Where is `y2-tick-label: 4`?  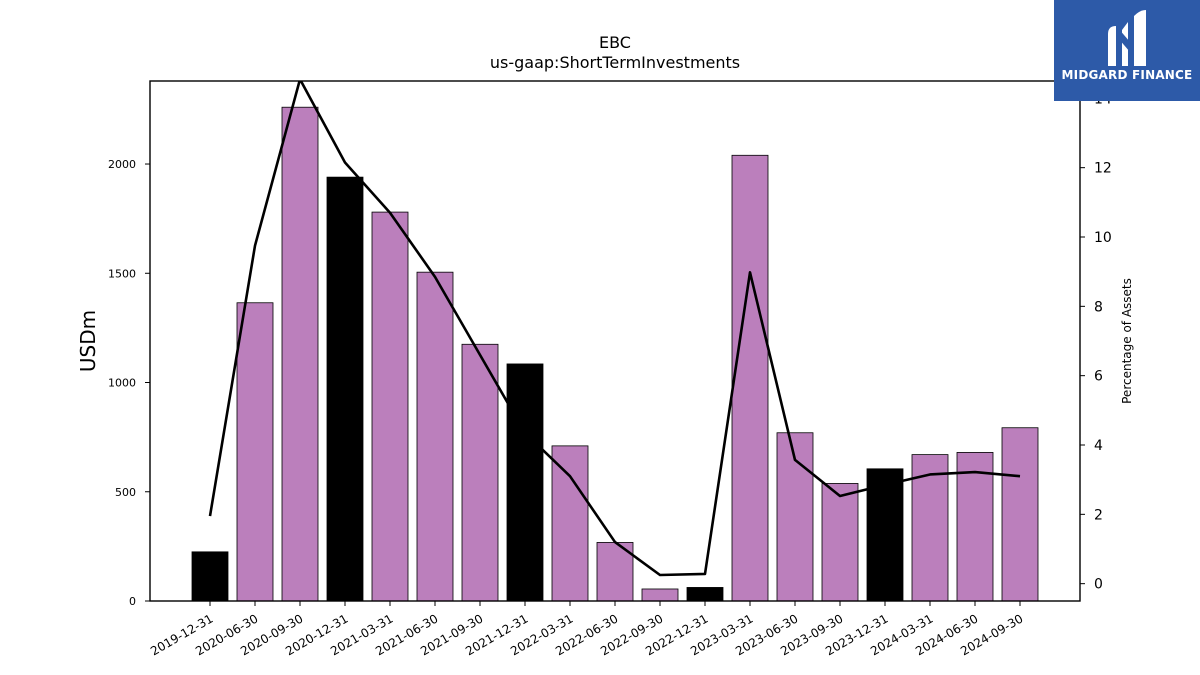
y2-tick-label: 4 is located at coordinates (1098, 446).